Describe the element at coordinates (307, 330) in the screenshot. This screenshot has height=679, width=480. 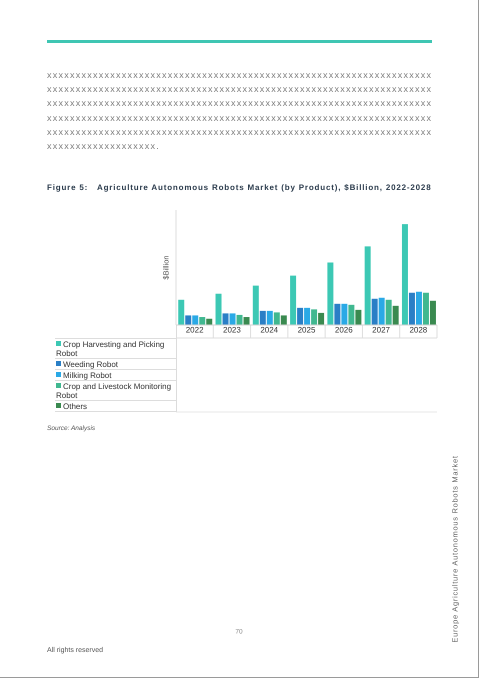
I see `x-tick-label: 2025` at that location.